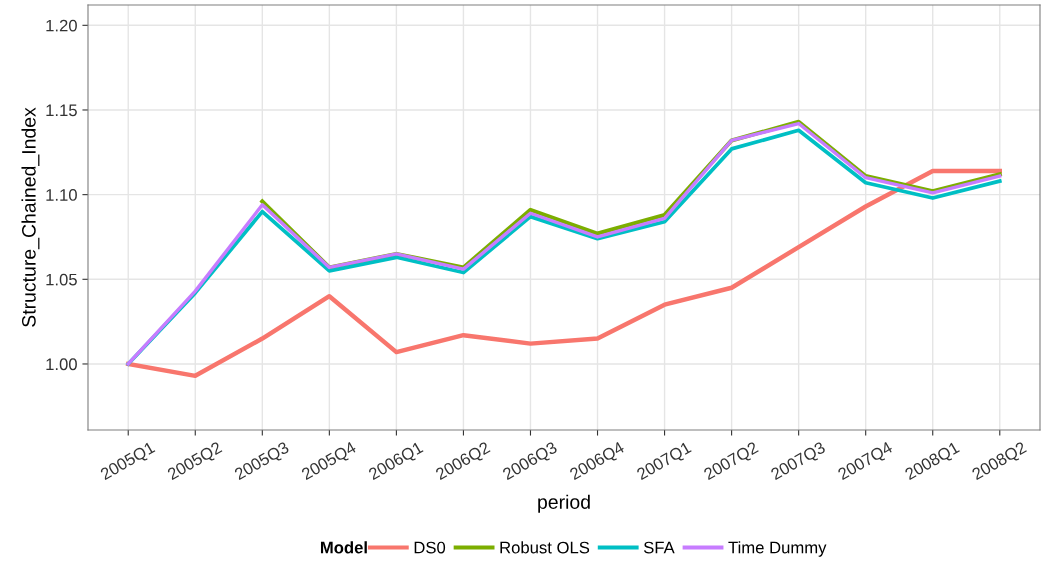 The image size is (1047, 569). What do you see at coordinates (564, 503) in the screenshot?
I see `x-axis-title: period` at bounding box center [564, 503].